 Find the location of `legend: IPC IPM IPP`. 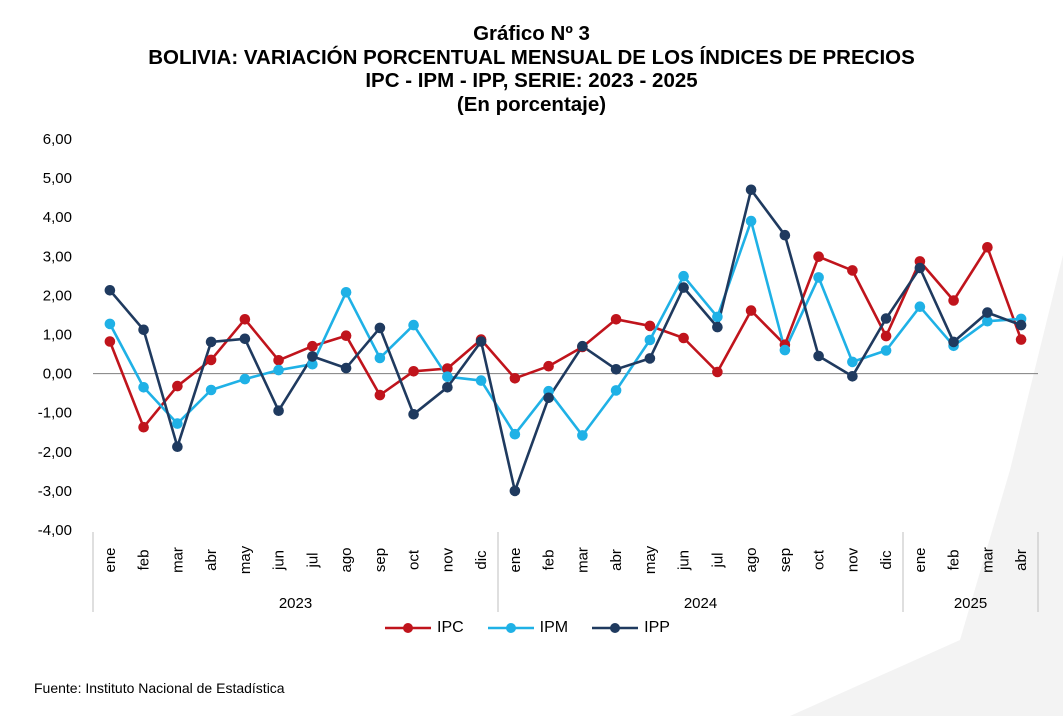

legend: IPC IPM IPP is located at coordinates (527, 628).